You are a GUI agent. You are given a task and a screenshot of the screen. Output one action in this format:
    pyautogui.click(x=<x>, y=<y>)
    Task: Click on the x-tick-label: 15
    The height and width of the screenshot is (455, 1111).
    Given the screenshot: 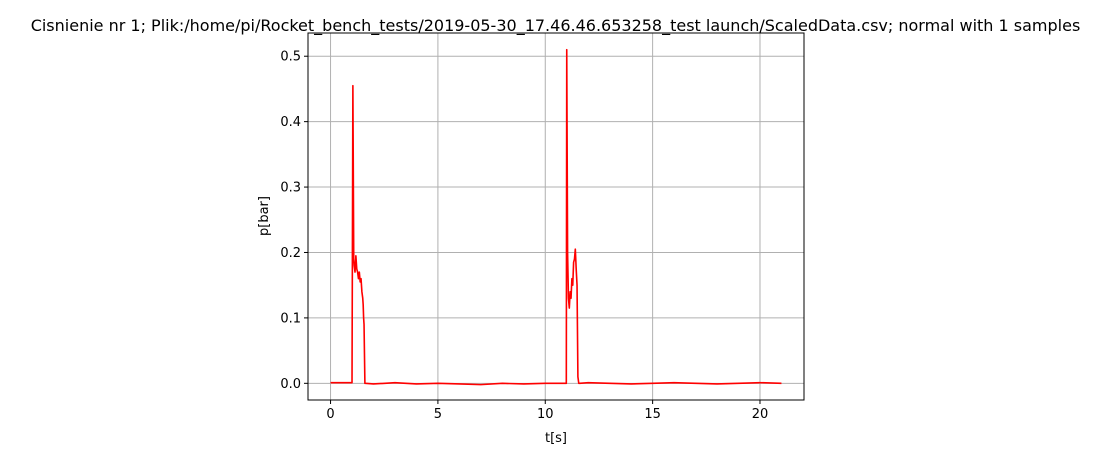 What is the action you would take?
    pyautogui.click(x=652, y=414)
    